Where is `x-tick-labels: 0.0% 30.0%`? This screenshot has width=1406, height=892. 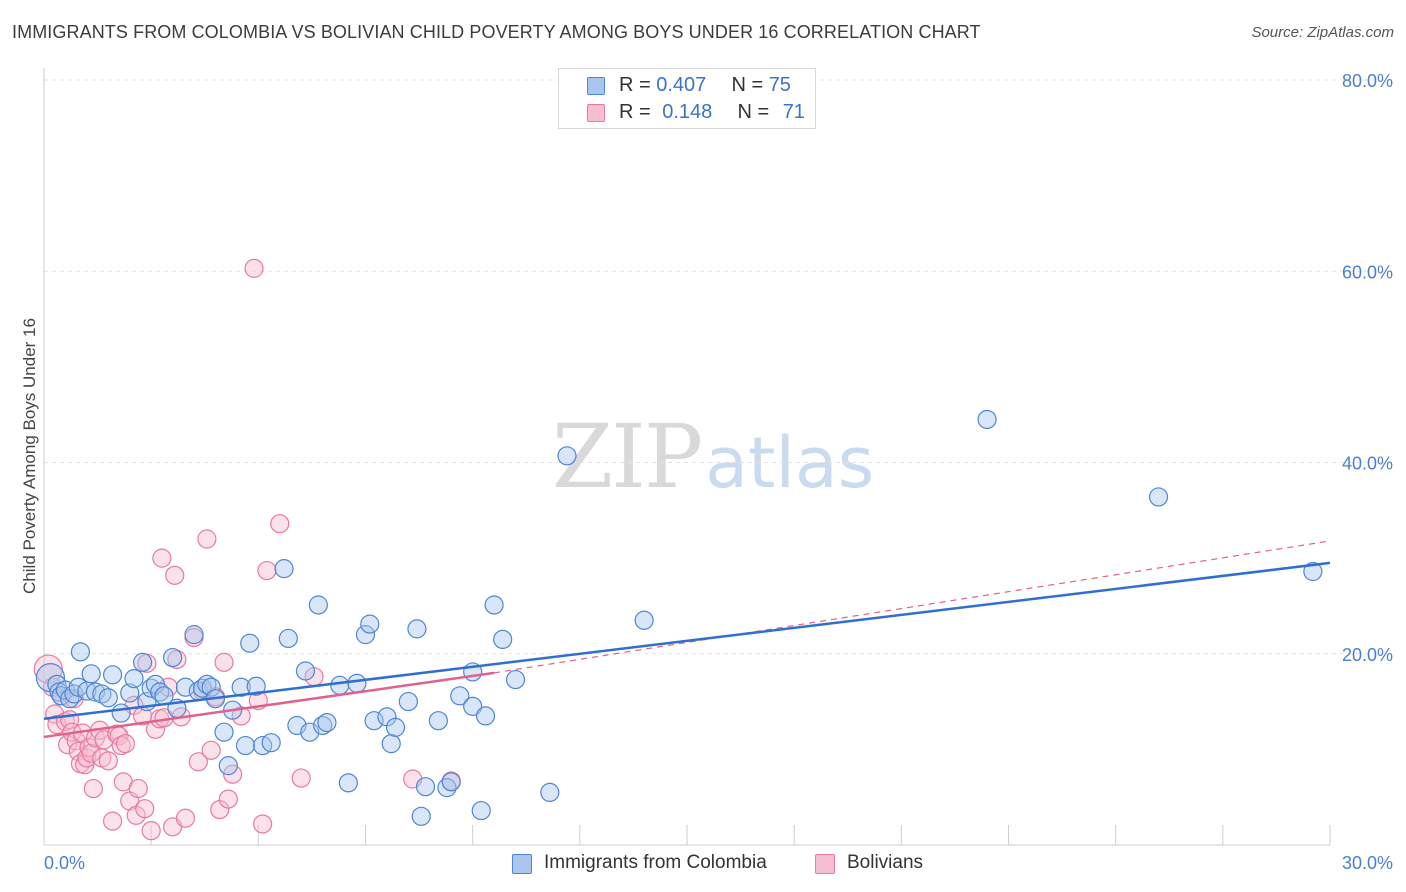 x-tick-labels: 0.0% 30.0% is located at coordinates (718, 863).